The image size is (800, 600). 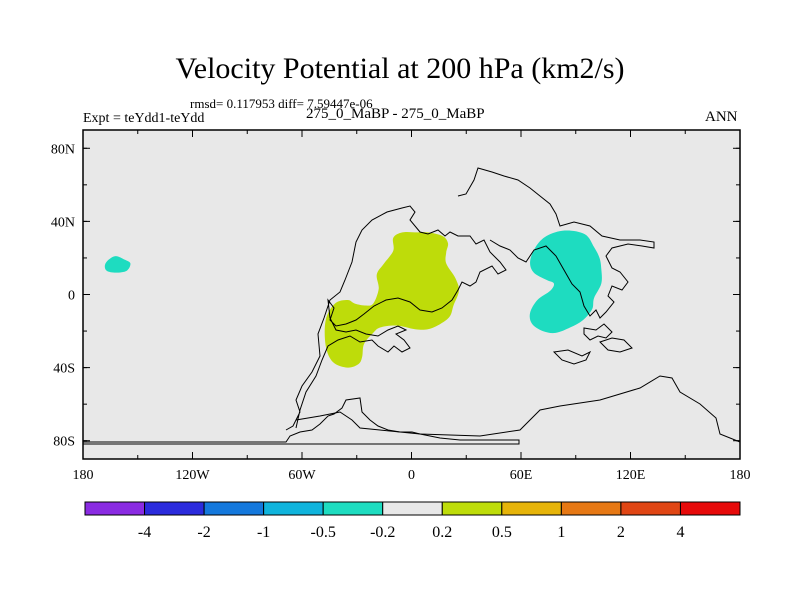 What do you see at coordinates (192, 475) in the screenshot?
I see `x-tick-label: 120W` at bounding box center [192, 475].